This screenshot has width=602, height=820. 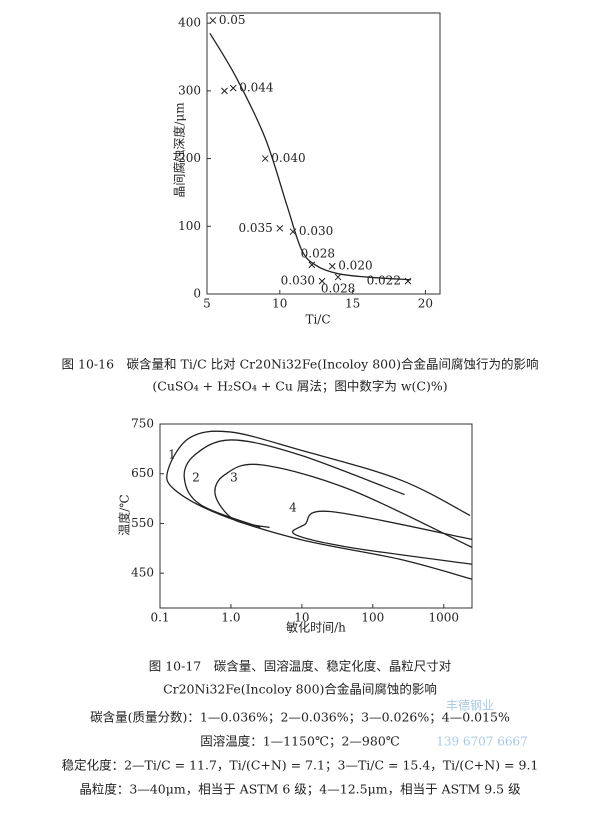 What do you see at coordinates (189, 158) in the screenshot?
I see `y-tick-label: 200` at bounding box center [189, 158].